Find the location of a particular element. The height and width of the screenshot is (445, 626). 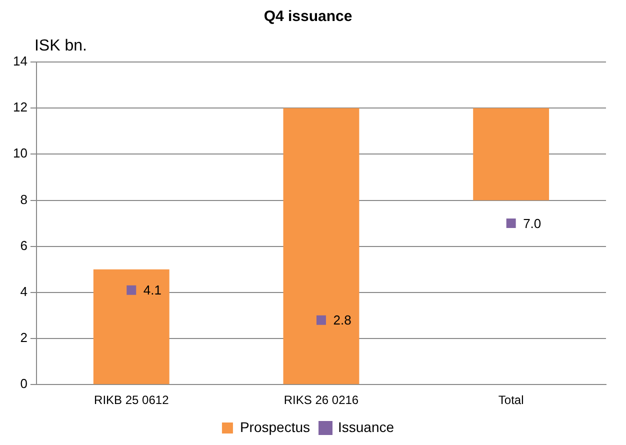

y-axis-title: ISK bn. is located at coordinates (60, 45).